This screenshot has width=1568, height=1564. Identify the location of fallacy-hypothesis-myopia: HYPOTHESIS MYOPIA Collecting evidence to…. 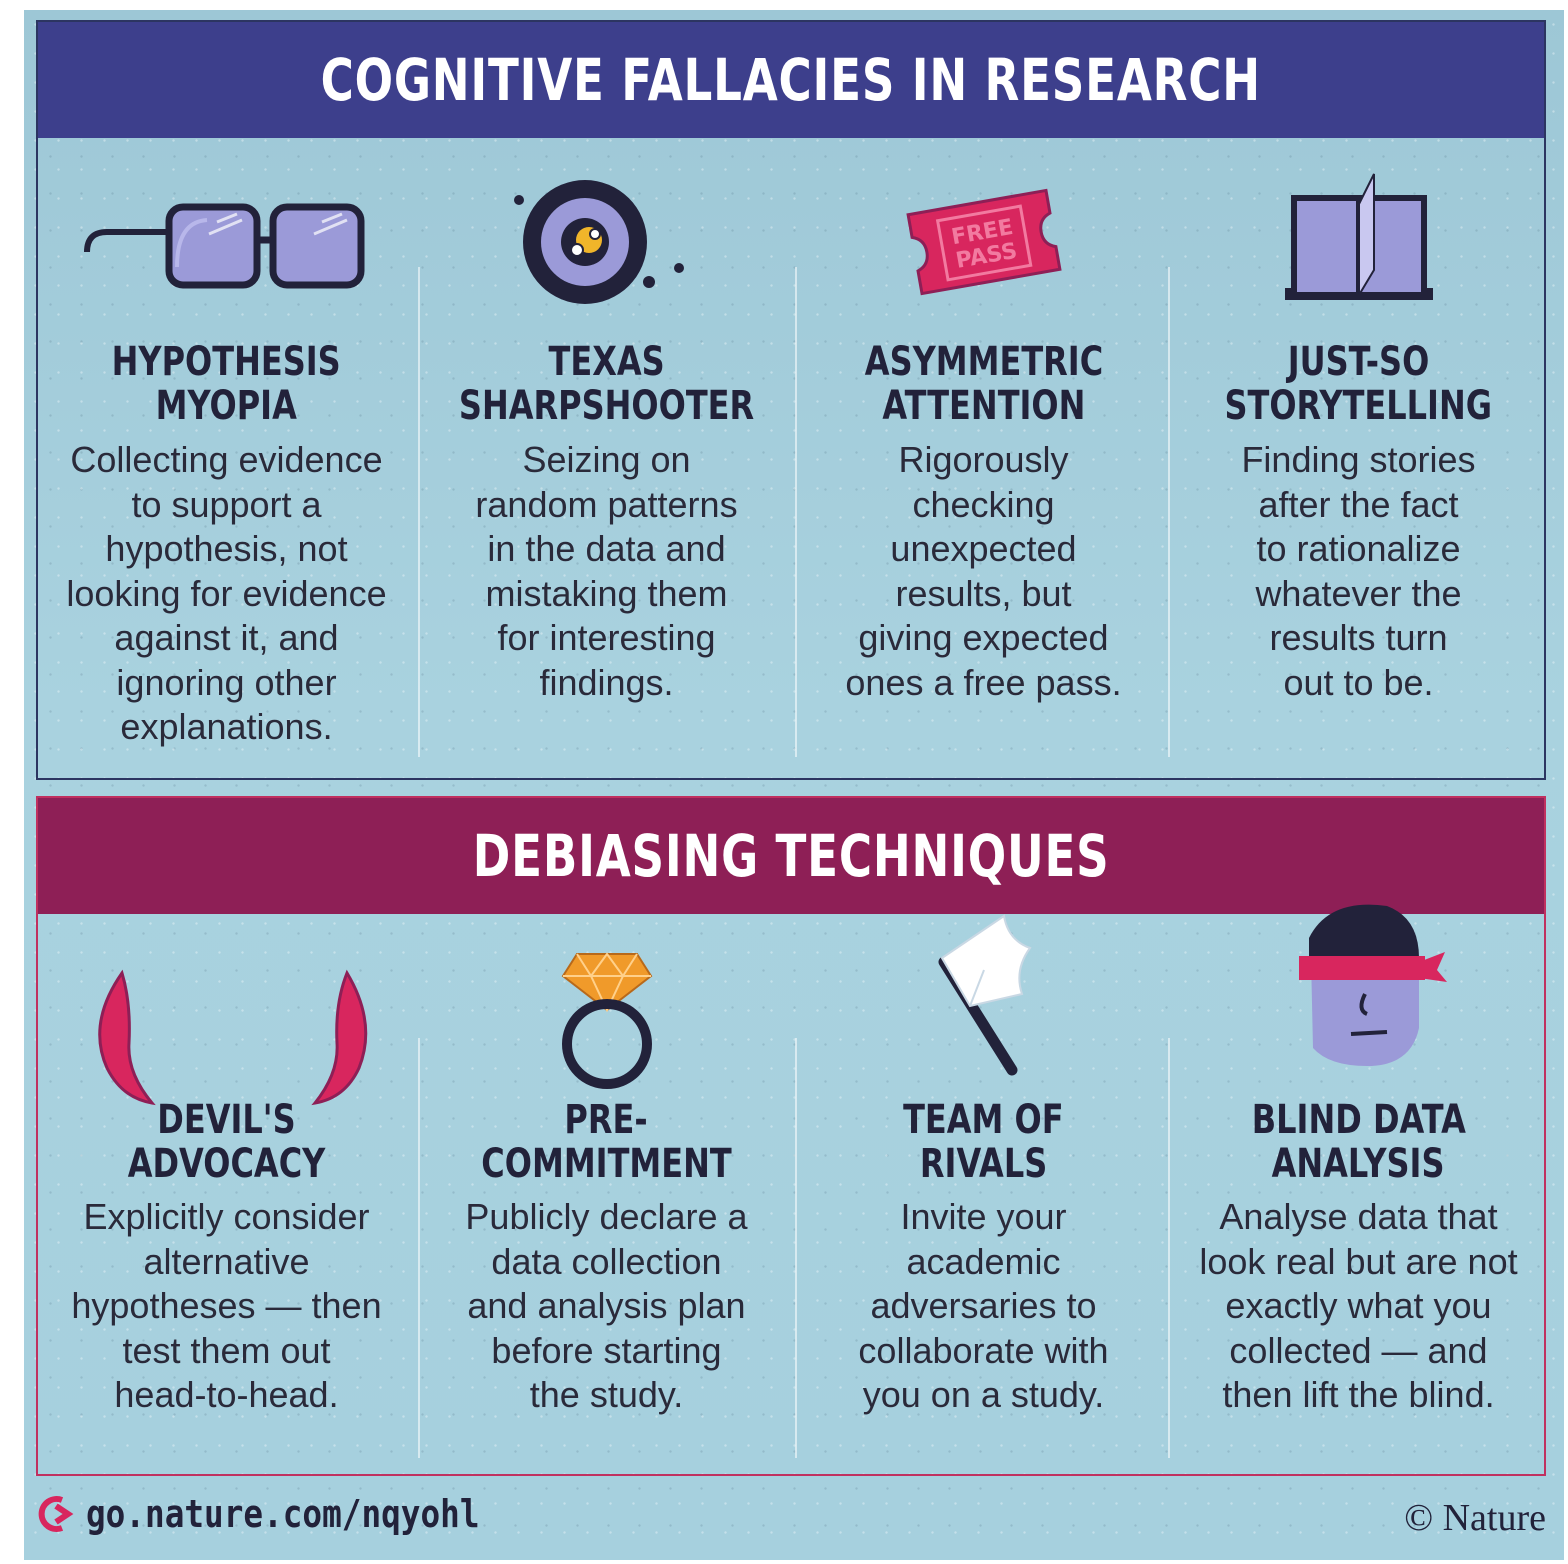
(226, 402).